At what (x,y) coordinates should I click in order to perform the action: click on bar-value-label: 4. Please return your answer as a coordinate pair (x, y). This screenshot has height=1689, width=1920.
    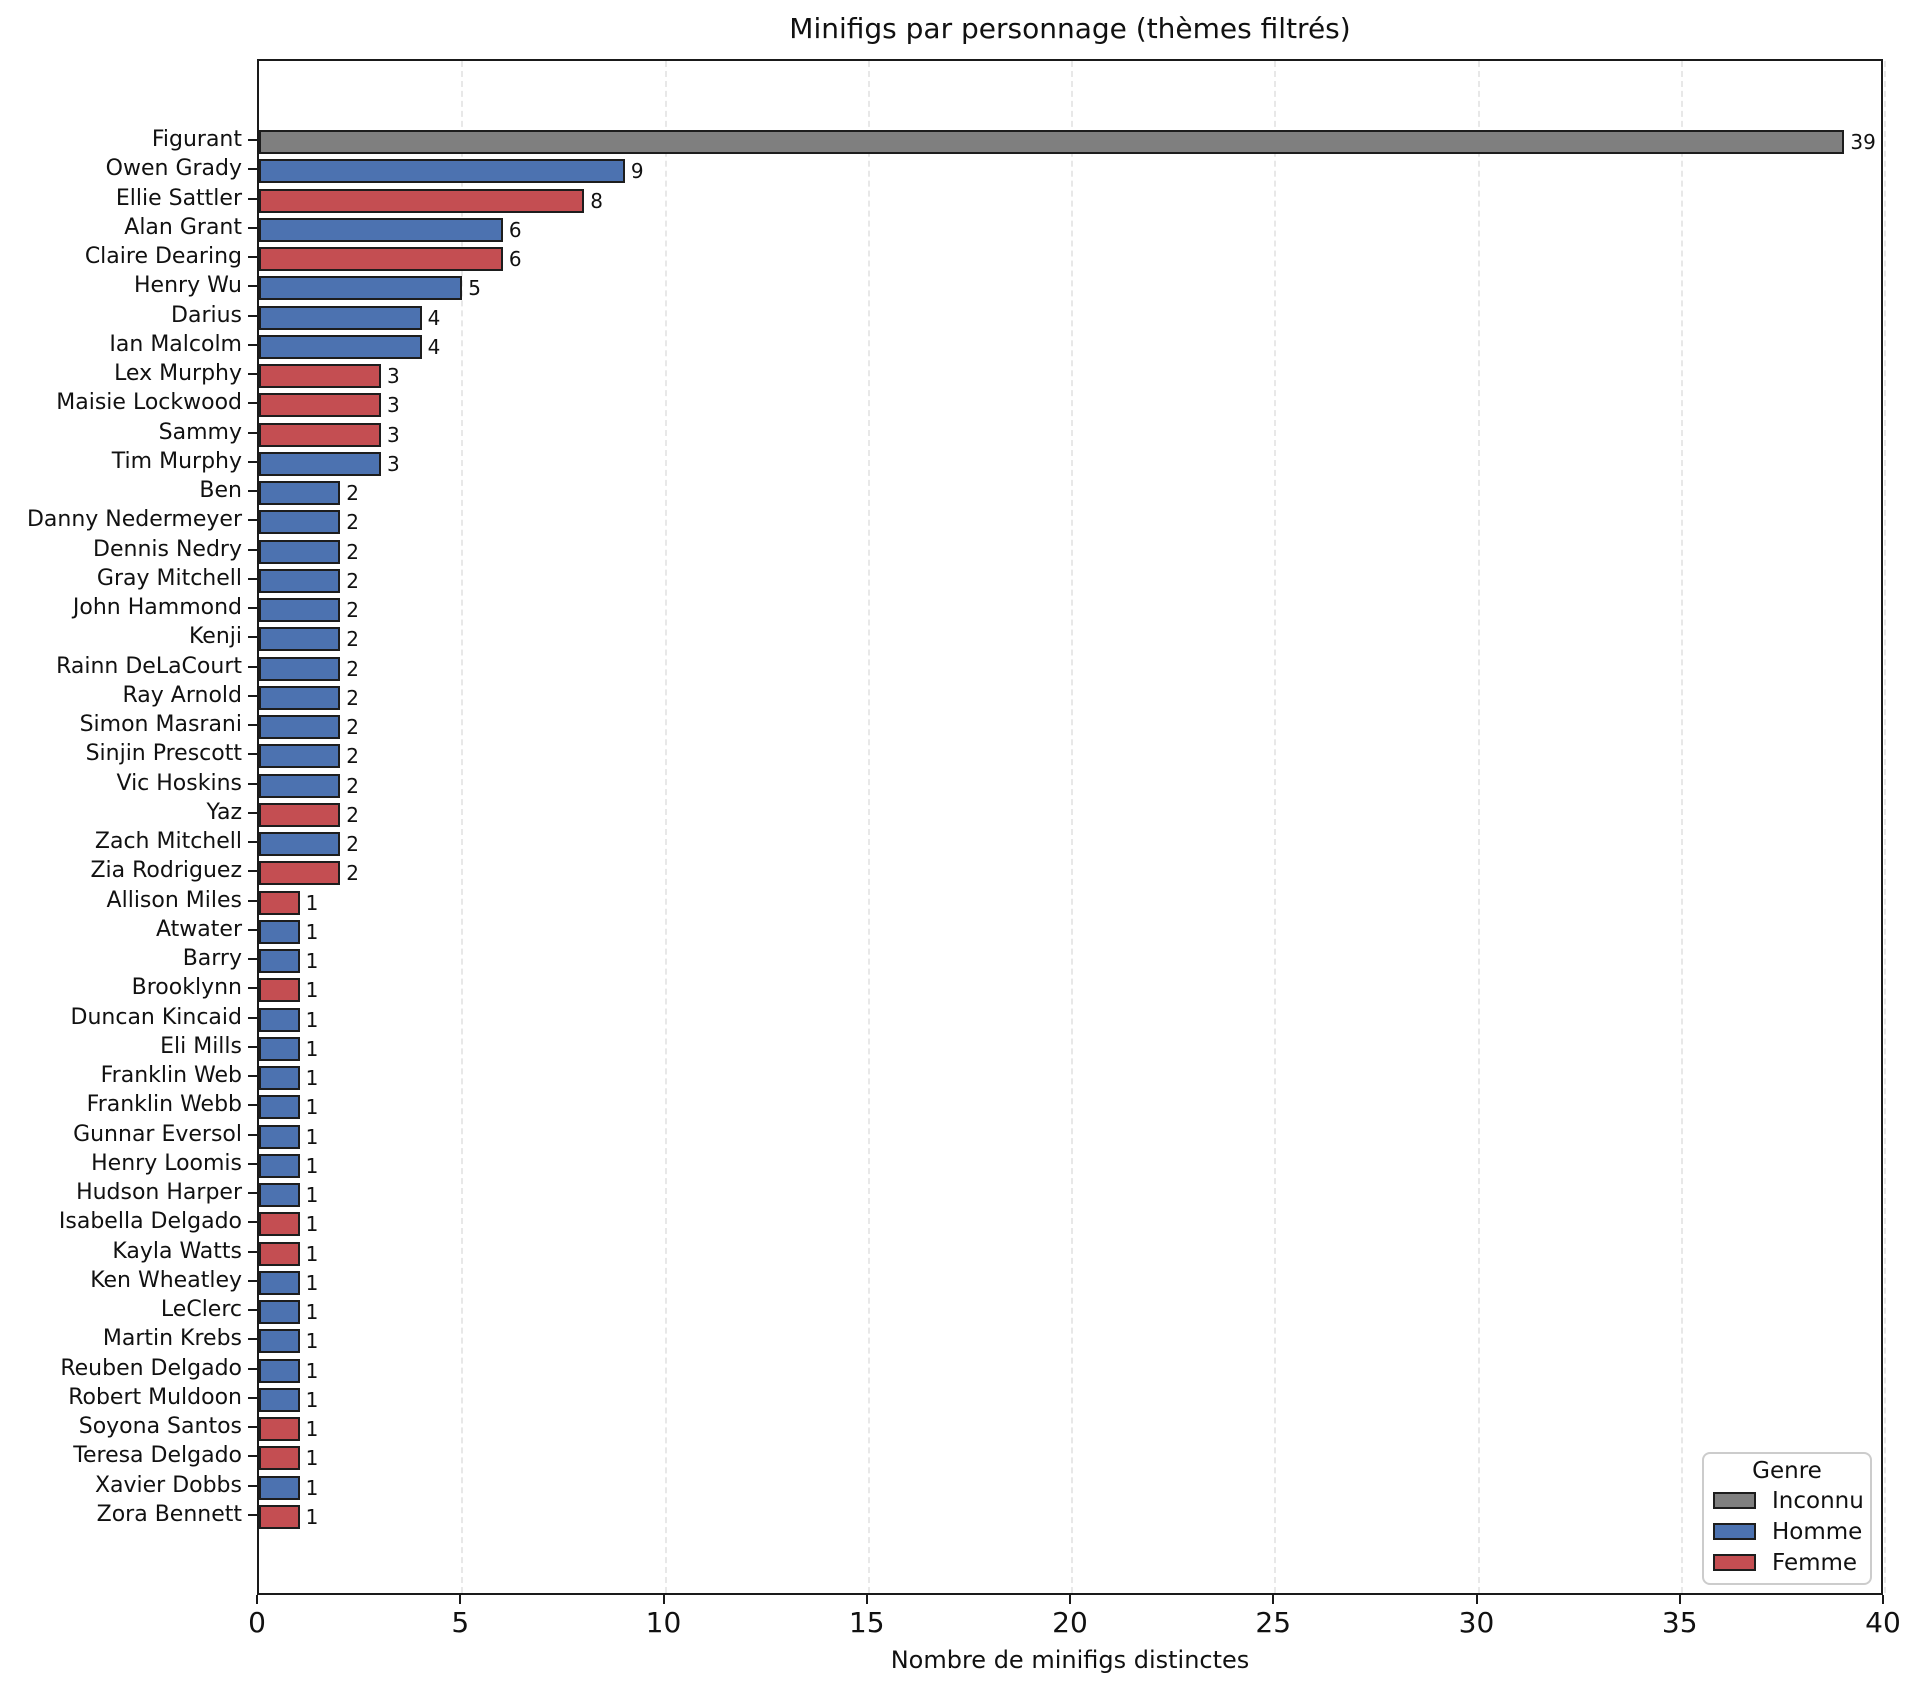
    Looking at the image, I should click on (434, 346).